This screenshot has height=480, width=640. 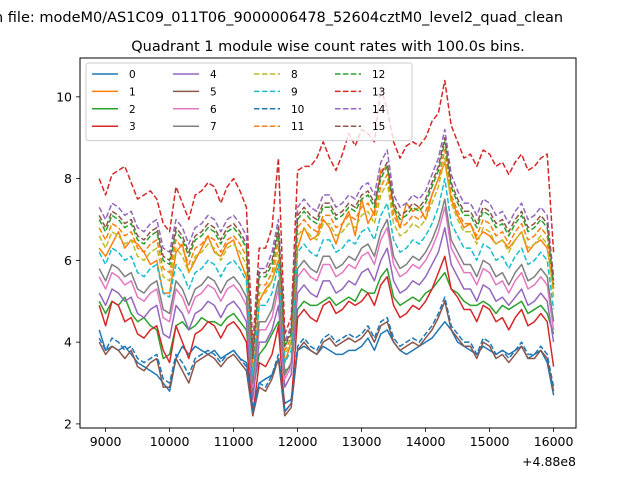 I want to click on legend-label: 10, so click(x=297, y=110).